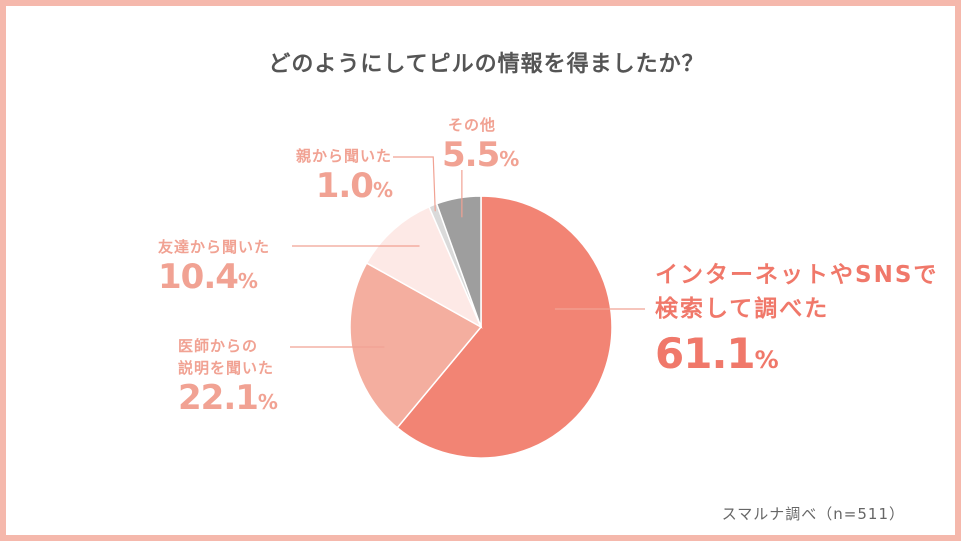 The width and height of the screenshot is (961, 541). What do you see at coordinates (198, 277) in the screenshot?
I see `value-friend-number: 10.4` at bounding box center [198, 277].